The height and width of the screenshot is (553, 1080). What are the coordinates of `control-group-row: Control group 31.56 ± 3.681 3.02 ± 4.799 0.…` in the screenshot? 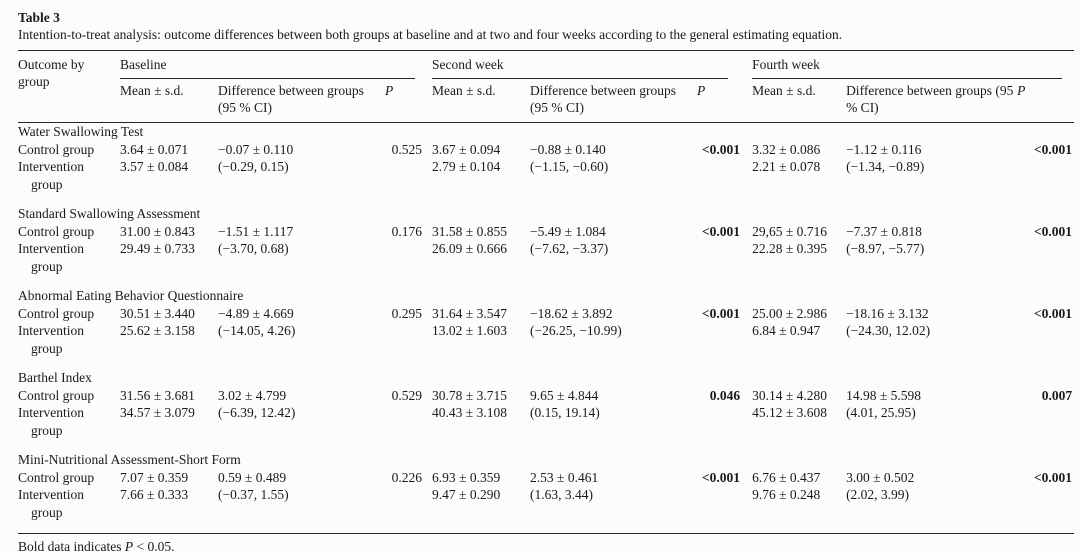 It's located at (546, 396).